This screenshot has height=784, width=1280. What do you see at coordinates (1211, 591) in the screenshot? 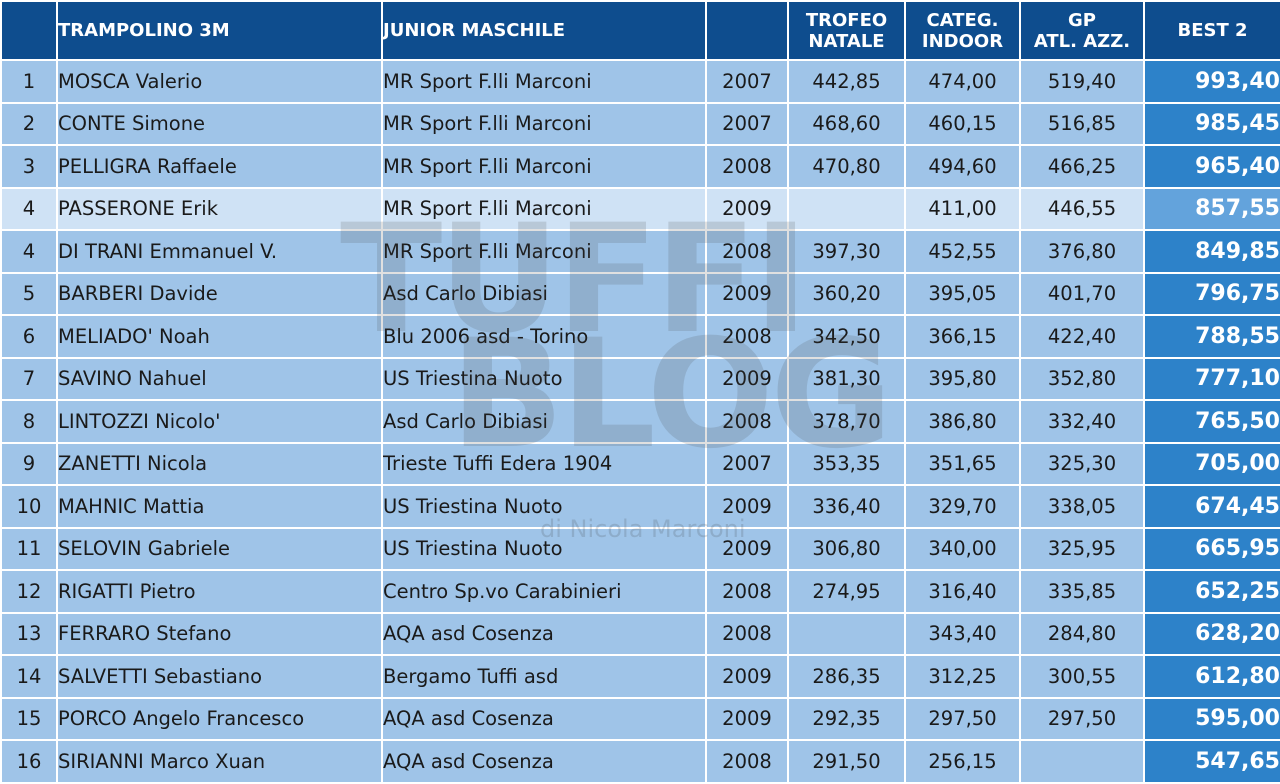
I see `cell-best-score: 652,25` at bounding box center [1211, 591].